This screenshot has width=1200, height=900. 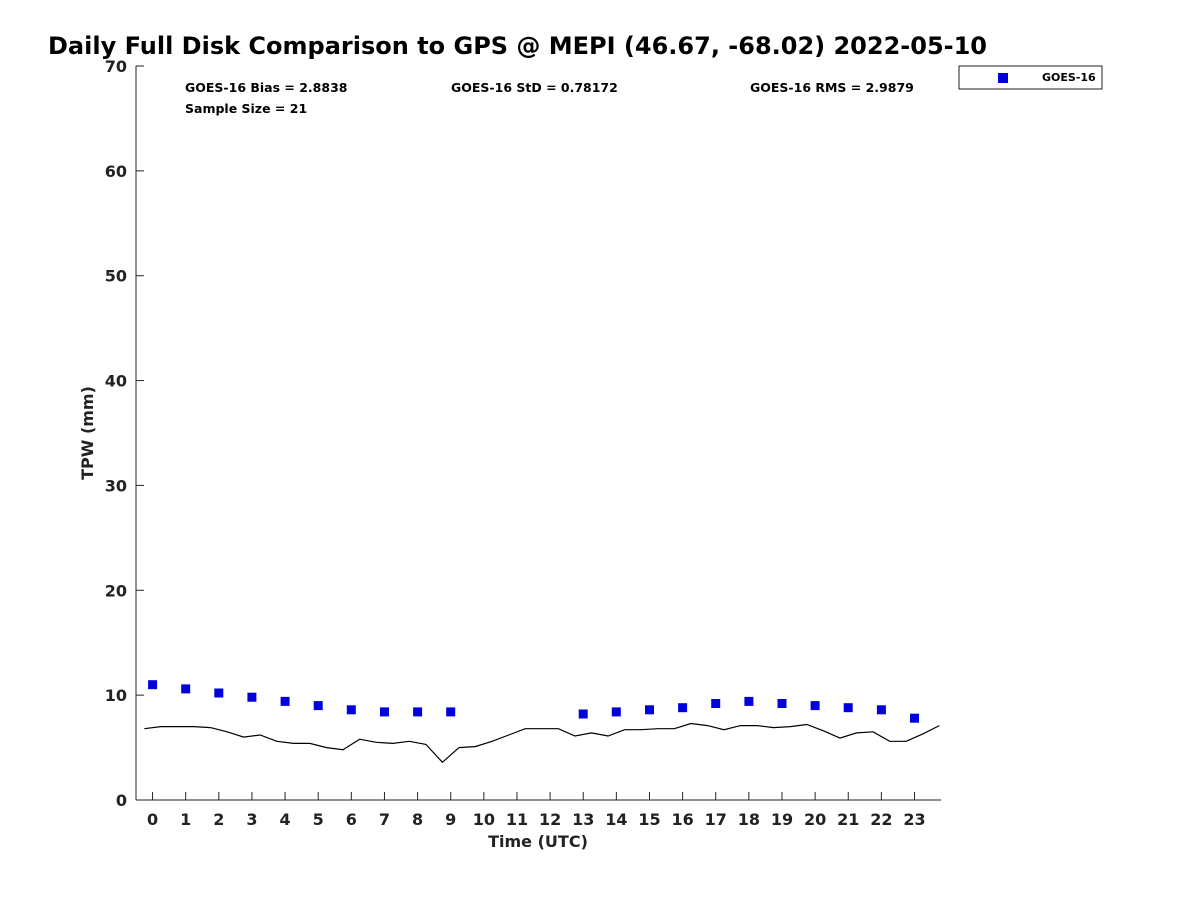 What do you see at coordinates (87, 433) in the screenshot?
I see `y-axis-label: TPW (mm)` at bounding box center [87, 433].